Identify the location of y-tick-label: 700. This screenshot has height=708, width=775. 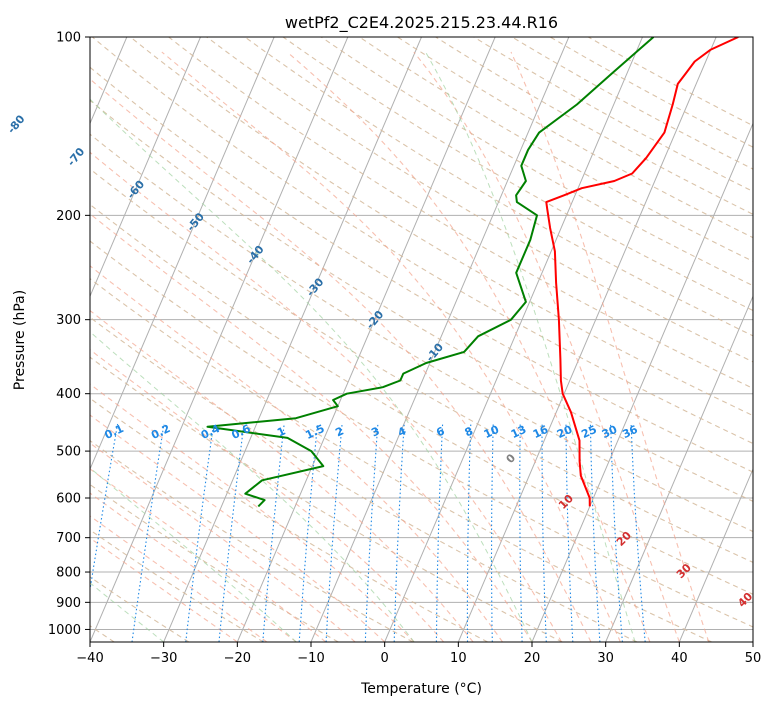
(68, 538).